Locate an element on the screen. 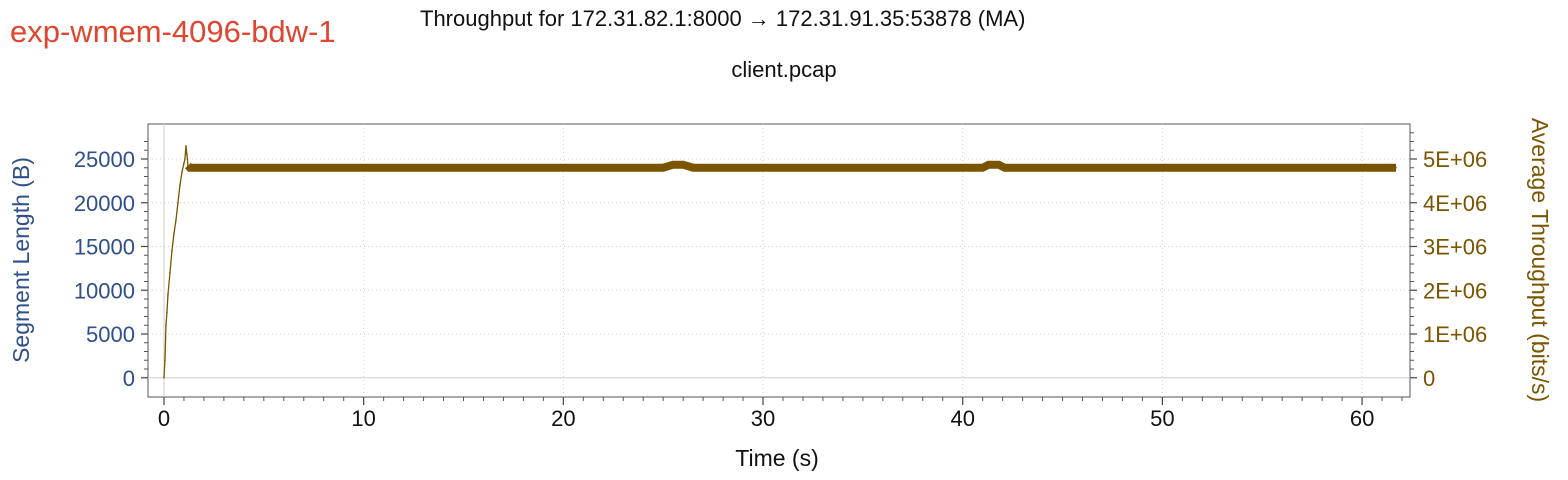  chart-subtitle: client.pcap is located at coordinates (784, 69).